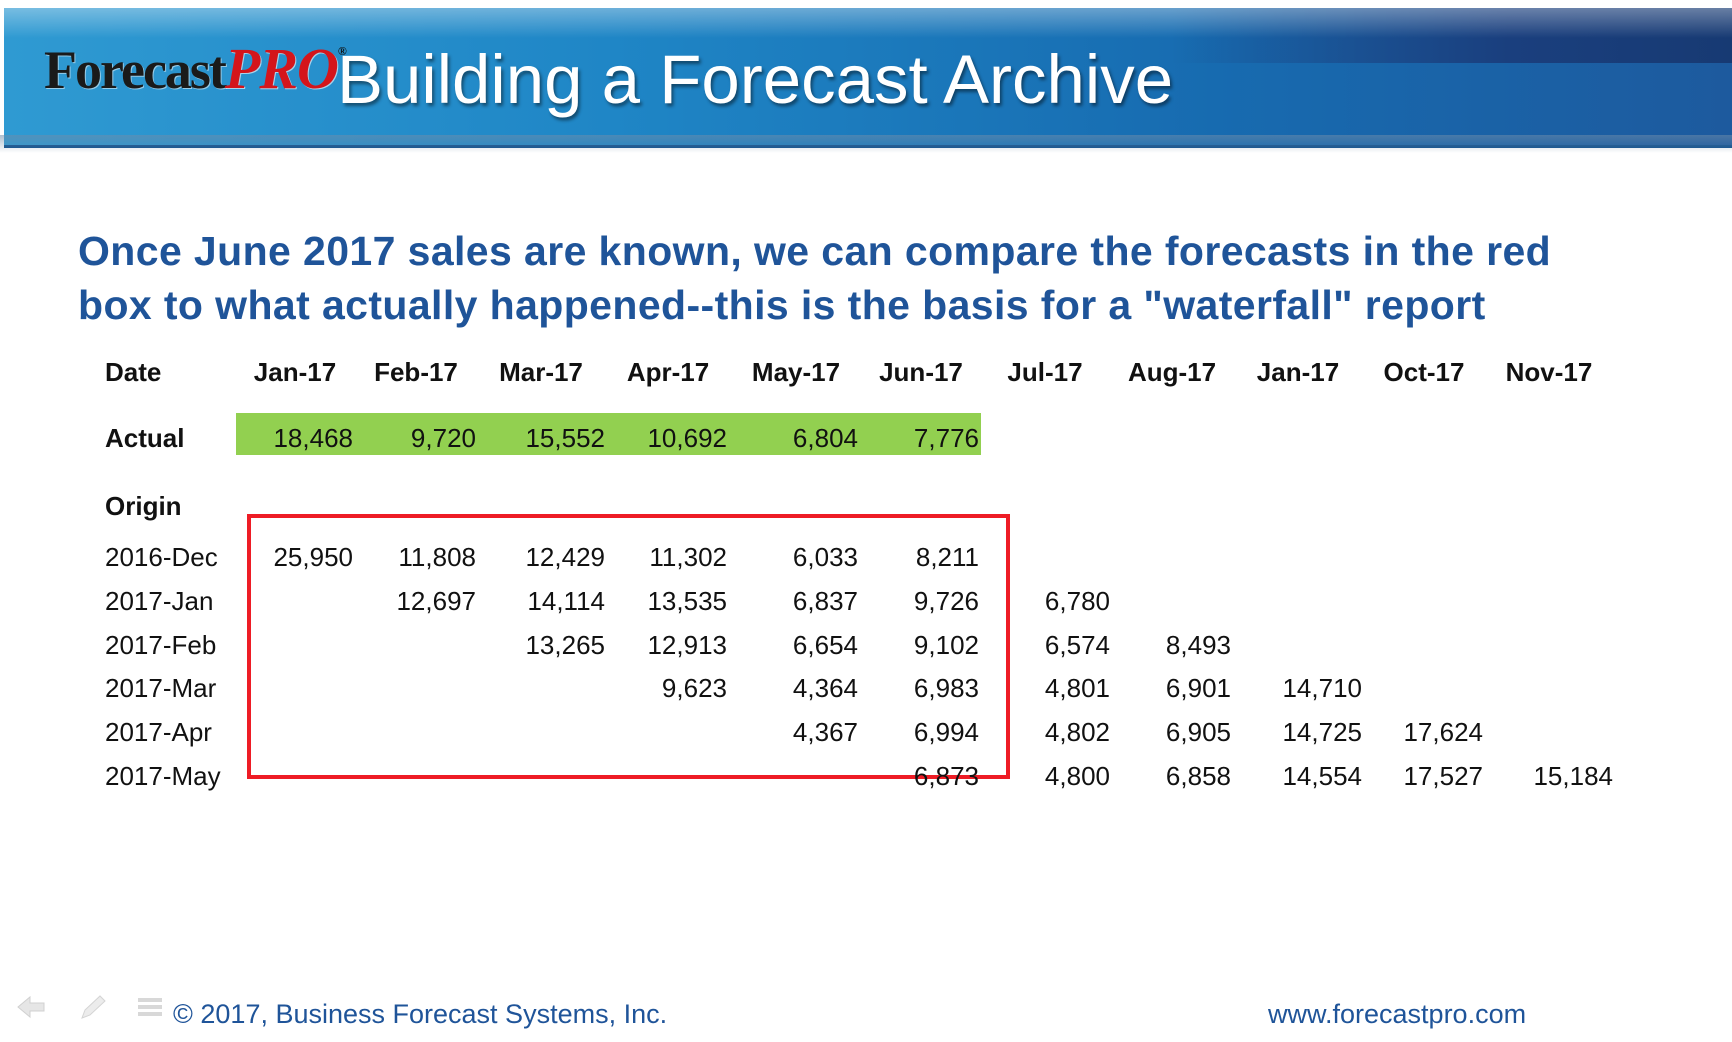 The image size is (1732, 1042). Describe the element at coordinates (825, 601) in the screenshot. I see `forecast-value: 6,837` at that location.